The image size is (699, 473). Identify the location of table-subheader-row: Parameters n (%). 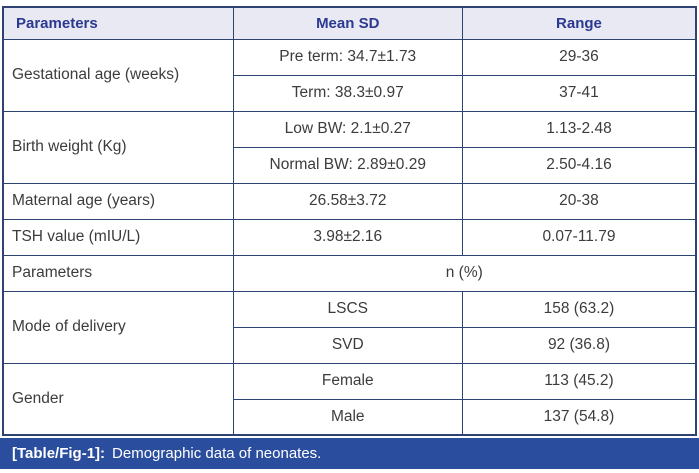
(349, 273).